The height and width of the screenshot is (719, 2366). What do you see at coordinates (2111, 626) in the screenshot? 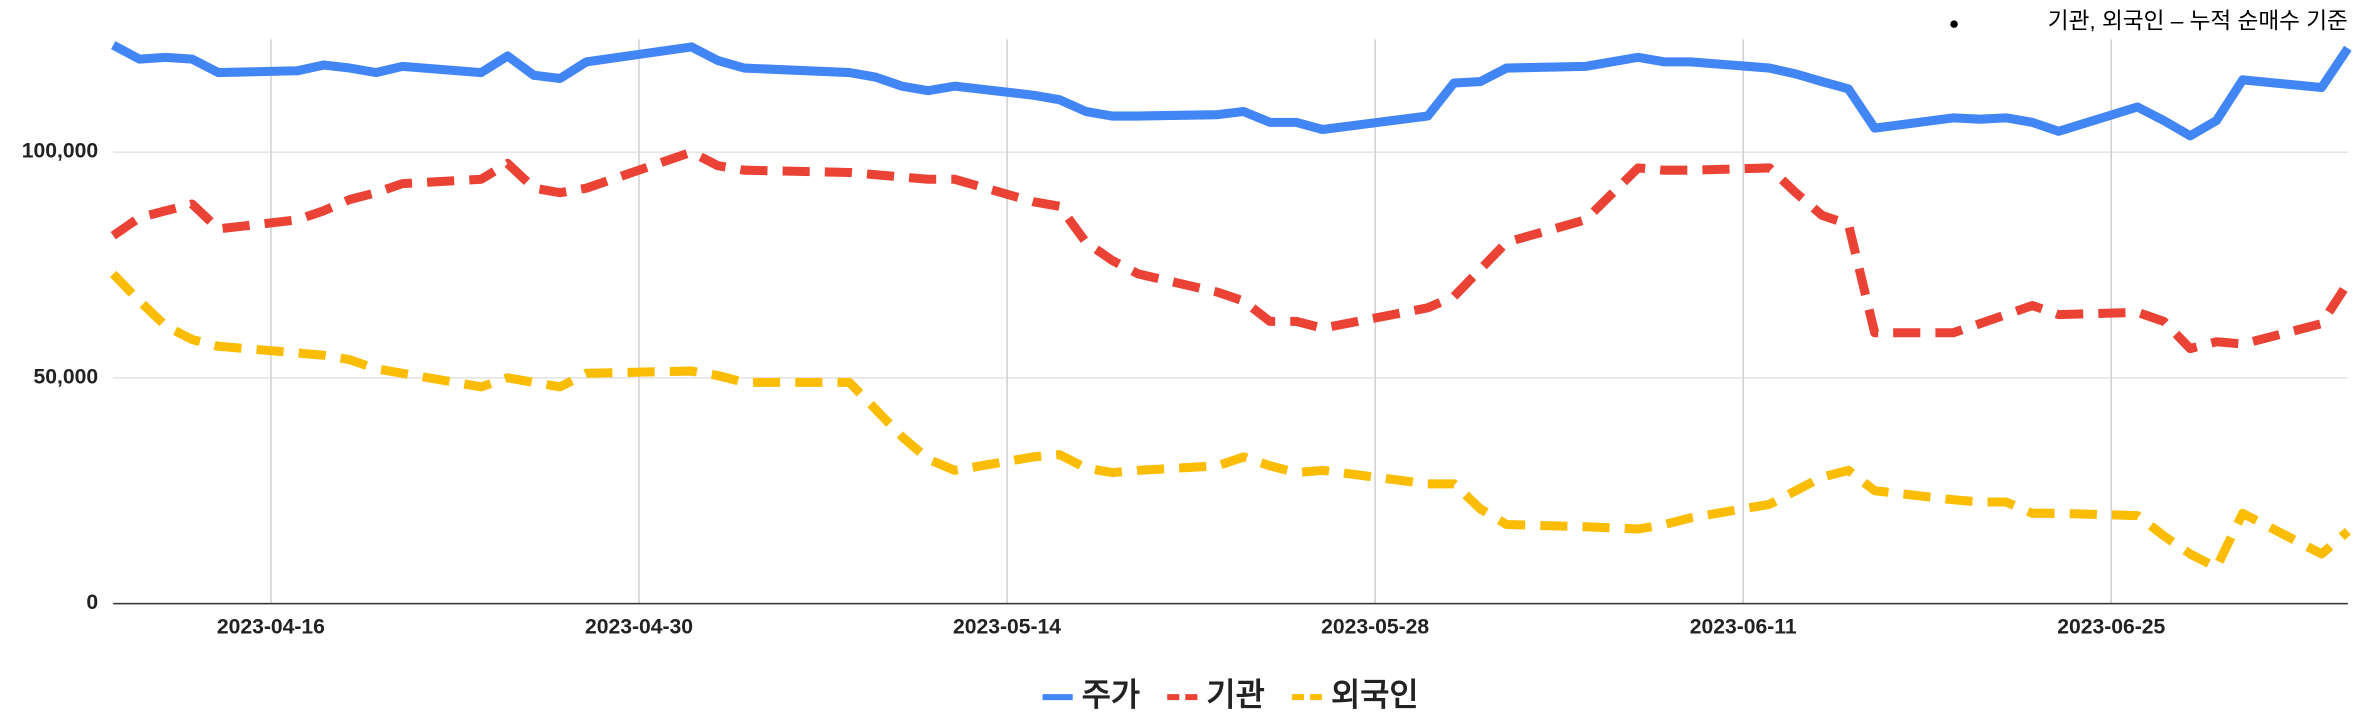
I see `x-tick-label: 2023-06-25` at bounding box center [2111, 626].